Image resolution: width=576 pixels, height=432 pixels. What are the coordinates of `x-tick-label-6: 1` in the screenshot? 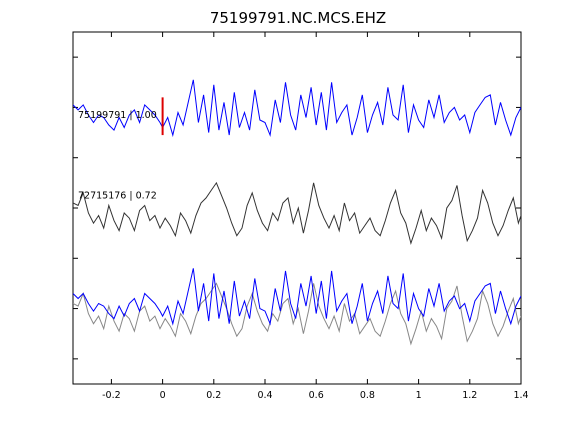 It's located at (419, 395).